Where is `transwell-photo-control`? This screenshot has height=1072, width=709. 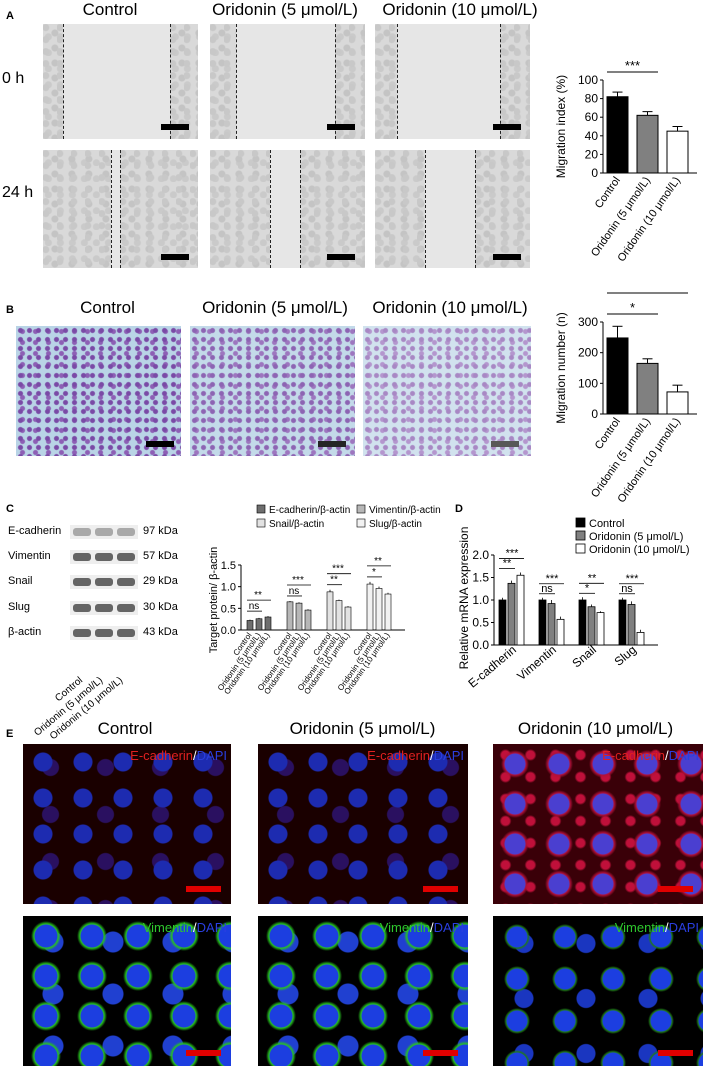
transwell-photo-control is located at coordinates (98, 391).